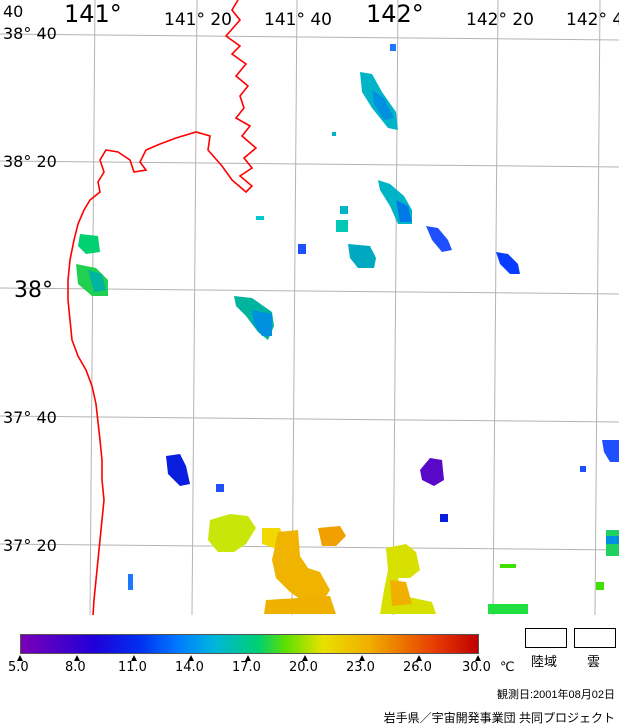 This screenshot has height=726, width=619. What do you see at coordinates (594, 661) in the screenshot?
I see `cloud-key-label: 雲` at bounding box center [594, 661].